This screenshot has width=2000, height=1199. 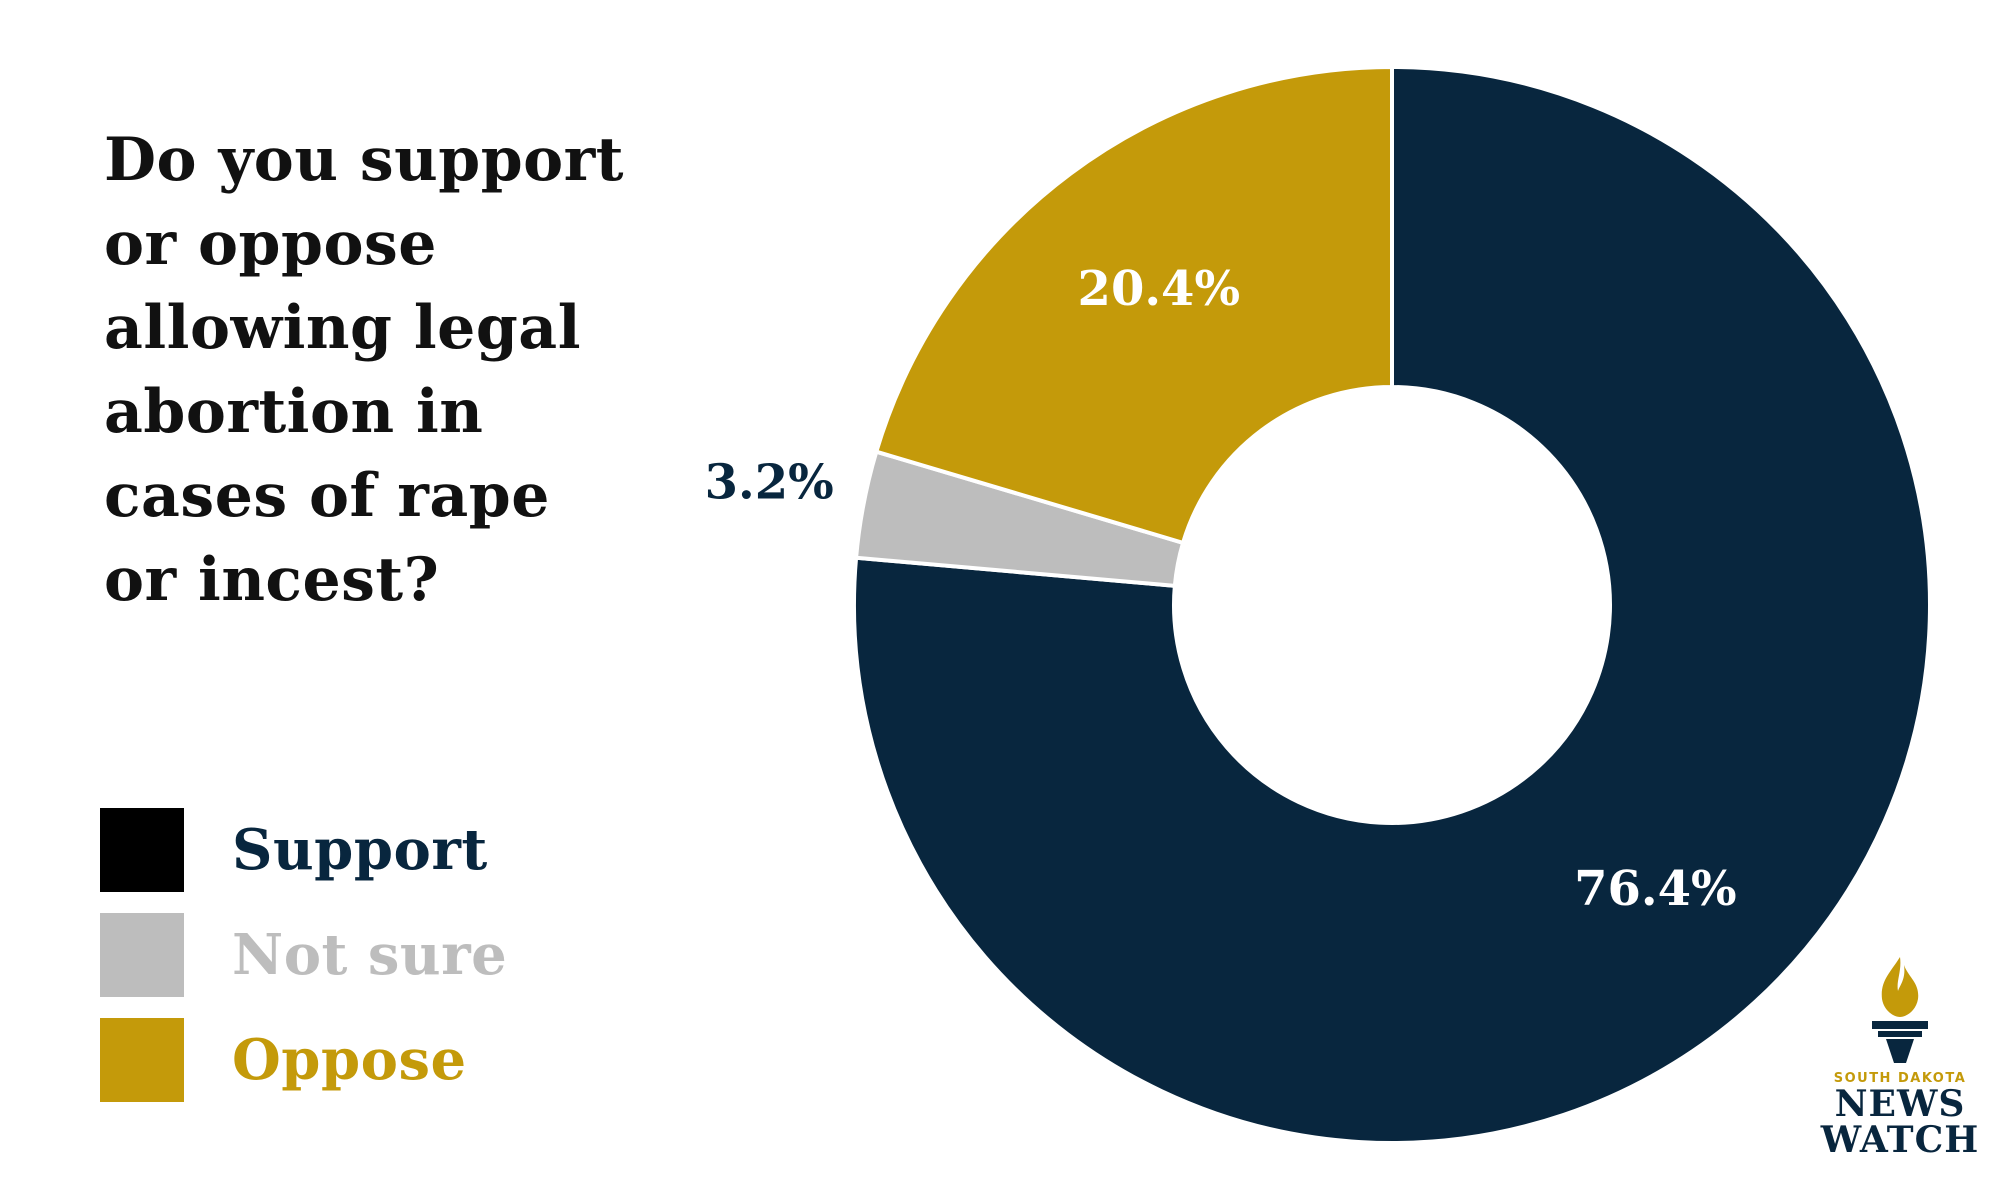 What do you see at coordinates (769, 483) in the screenshot?
I see `data-label-not-sure: 3.2%` at bounding box center [769, 483].